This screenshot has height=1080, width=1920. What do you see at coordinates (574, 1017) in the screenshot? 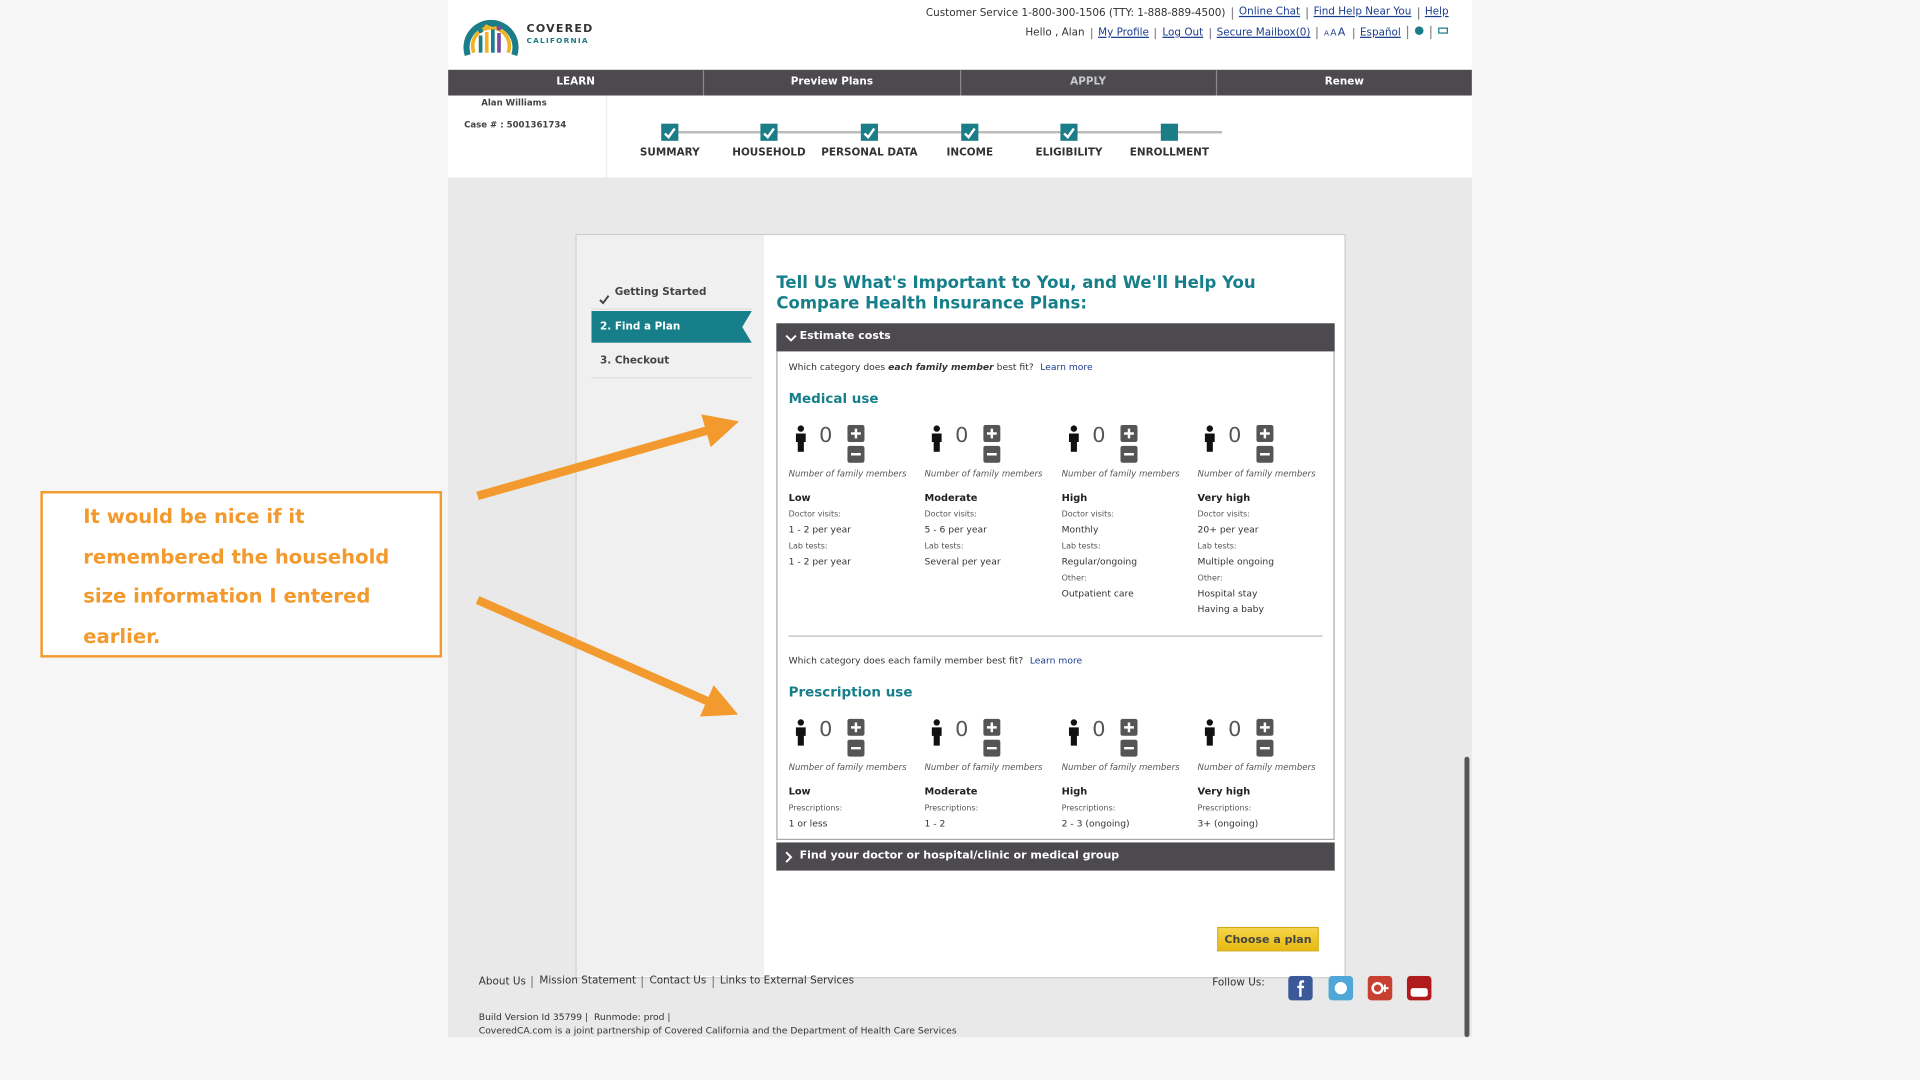
I see `build-info: Build Version Id 35799 | Runmode: prod |` at bounding box center [574, 1017].